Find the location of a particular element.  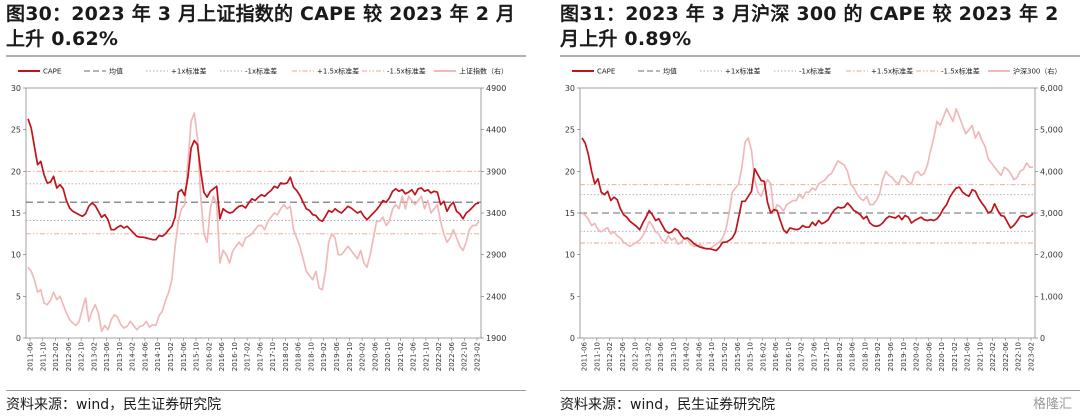

right-axis-tick-label: 3,000 is located at coordinates (1051, 213).